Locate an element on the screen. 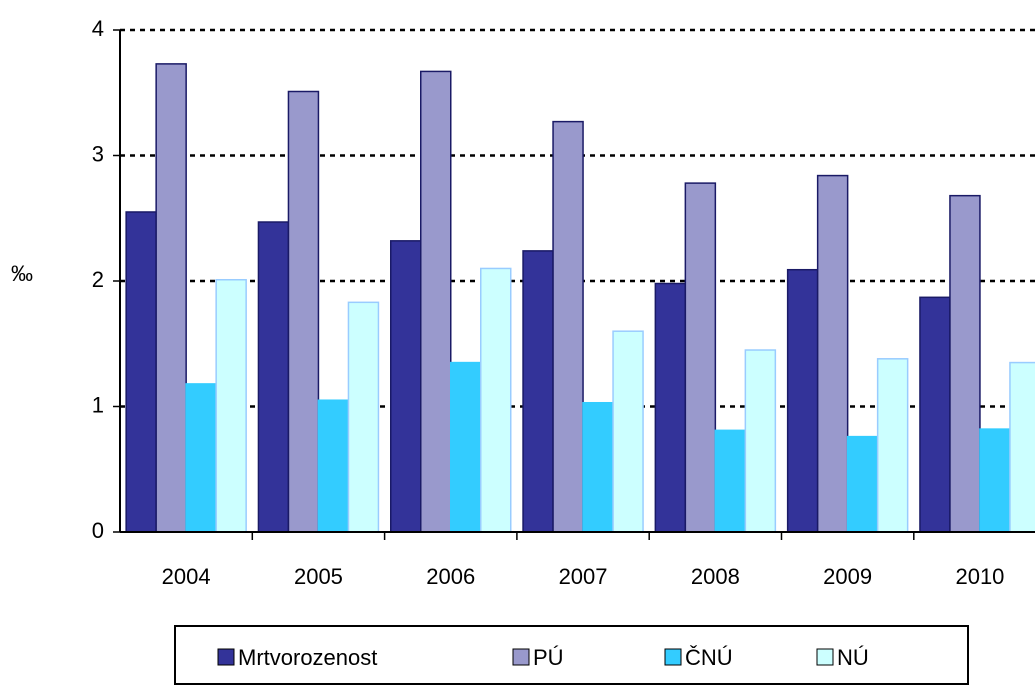  y-tick-label: 0 is located at coordinates (98, 530).